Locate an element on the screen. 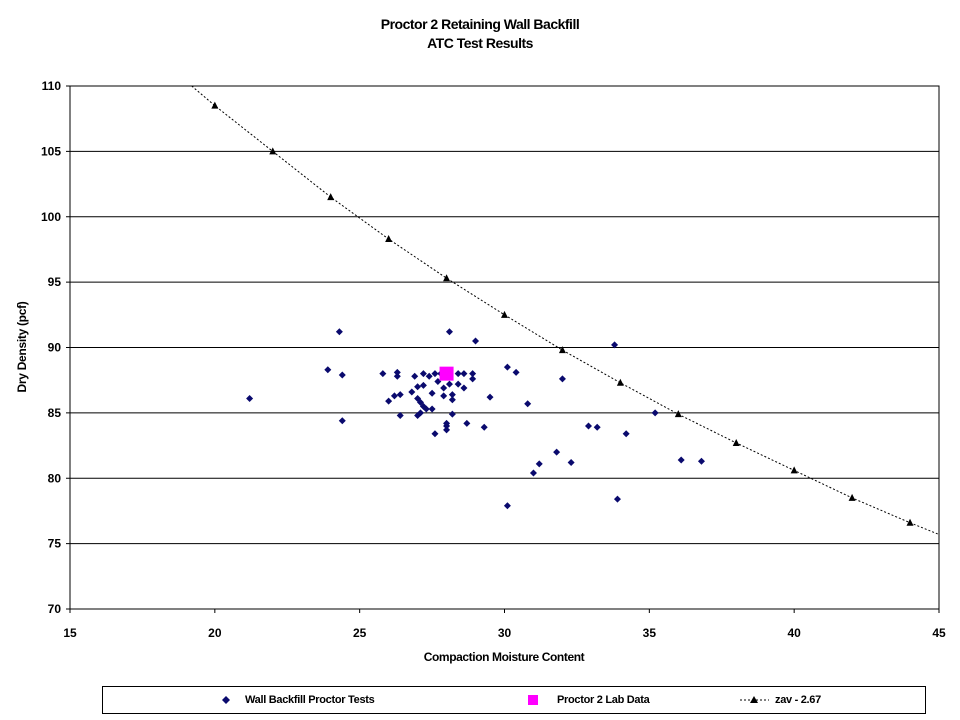 The height and width of the screenshot is (720, 960). legend-label-wall-backfill: Wall Backfill Proctor Tests is located at coordinates (310, 700).